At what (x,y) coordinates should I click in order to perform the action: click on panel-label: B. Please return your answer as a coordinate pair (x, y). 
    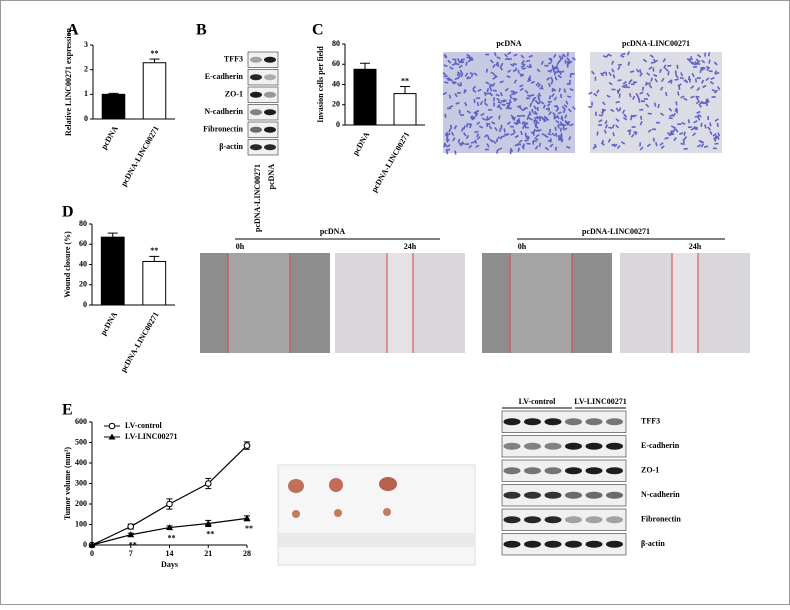
    Looking at the image, I should click on (201, 30).